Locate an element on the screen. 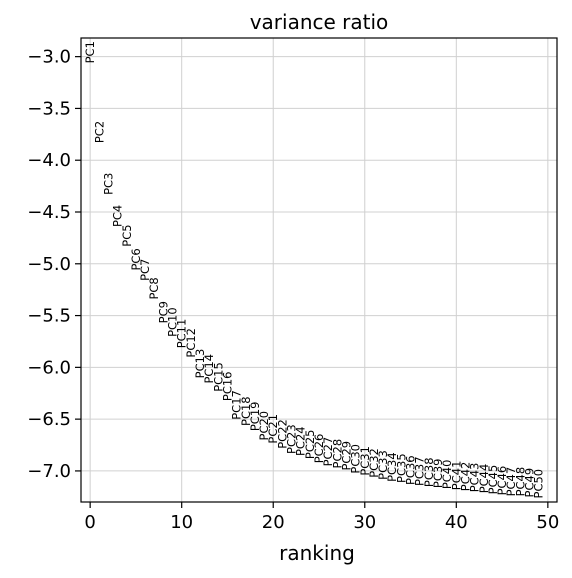  point-label-pc16: PC16 is located at coordinates (227, 387).